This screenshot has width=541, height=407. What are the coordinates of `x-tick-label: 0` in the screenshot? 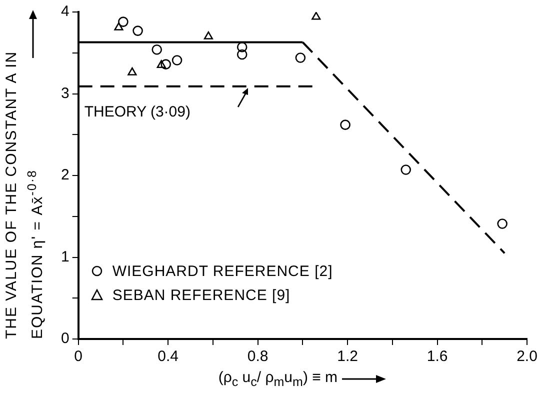 It's located at (78, 357).